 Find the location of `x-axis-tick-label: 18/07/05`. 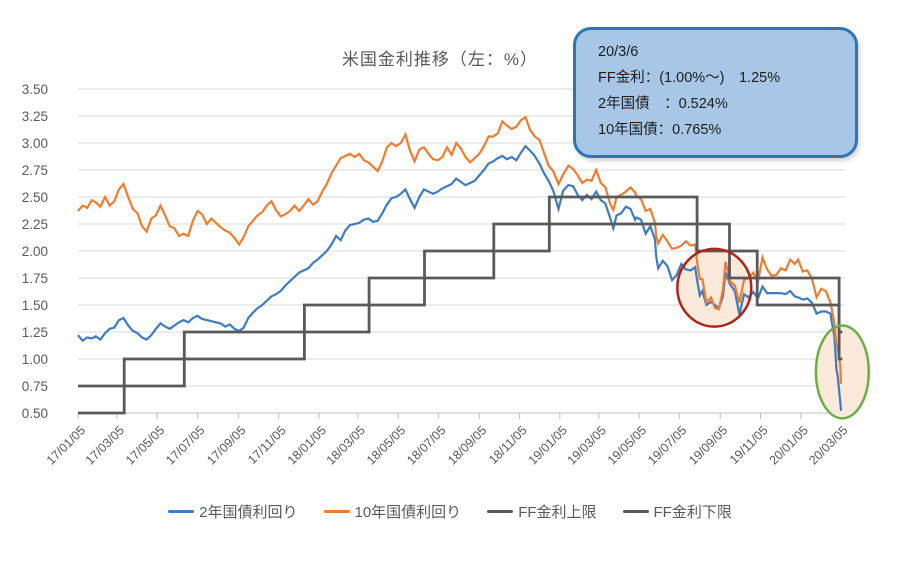

x-axis-tick-label: 18/07/05 is located at coordinates (426, 445).